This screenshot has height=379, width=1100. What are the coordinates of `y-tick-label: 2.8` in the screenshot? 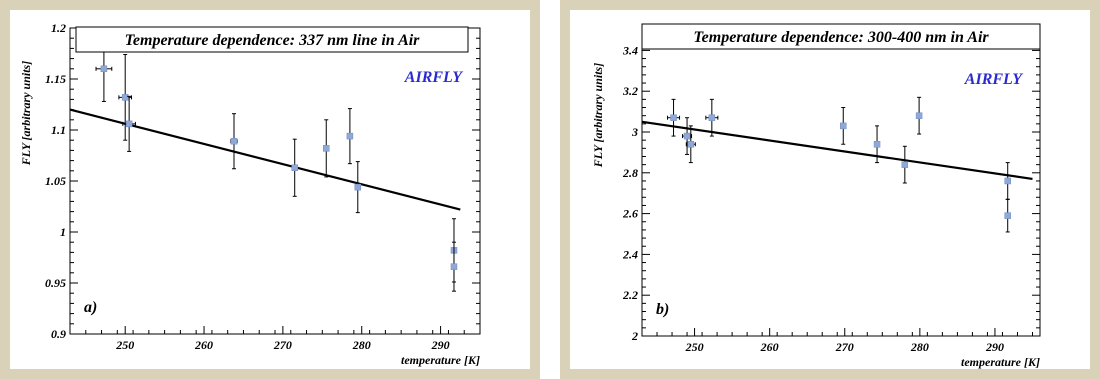 It's located at (630, 173).